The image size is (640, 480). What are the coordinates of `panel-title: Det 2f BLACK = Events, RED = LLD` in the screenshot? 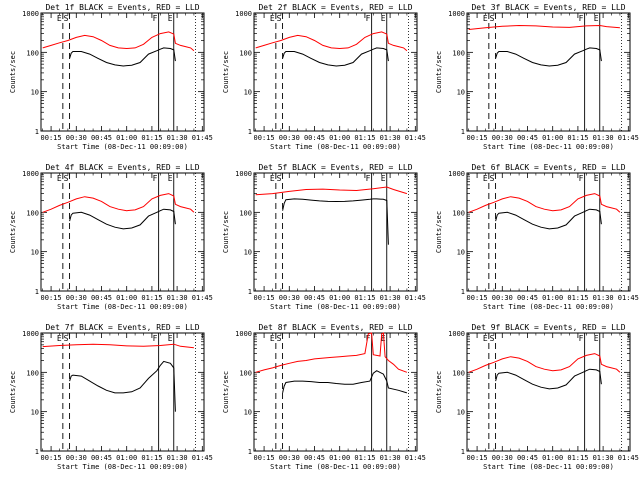 It's located at (335, 7).